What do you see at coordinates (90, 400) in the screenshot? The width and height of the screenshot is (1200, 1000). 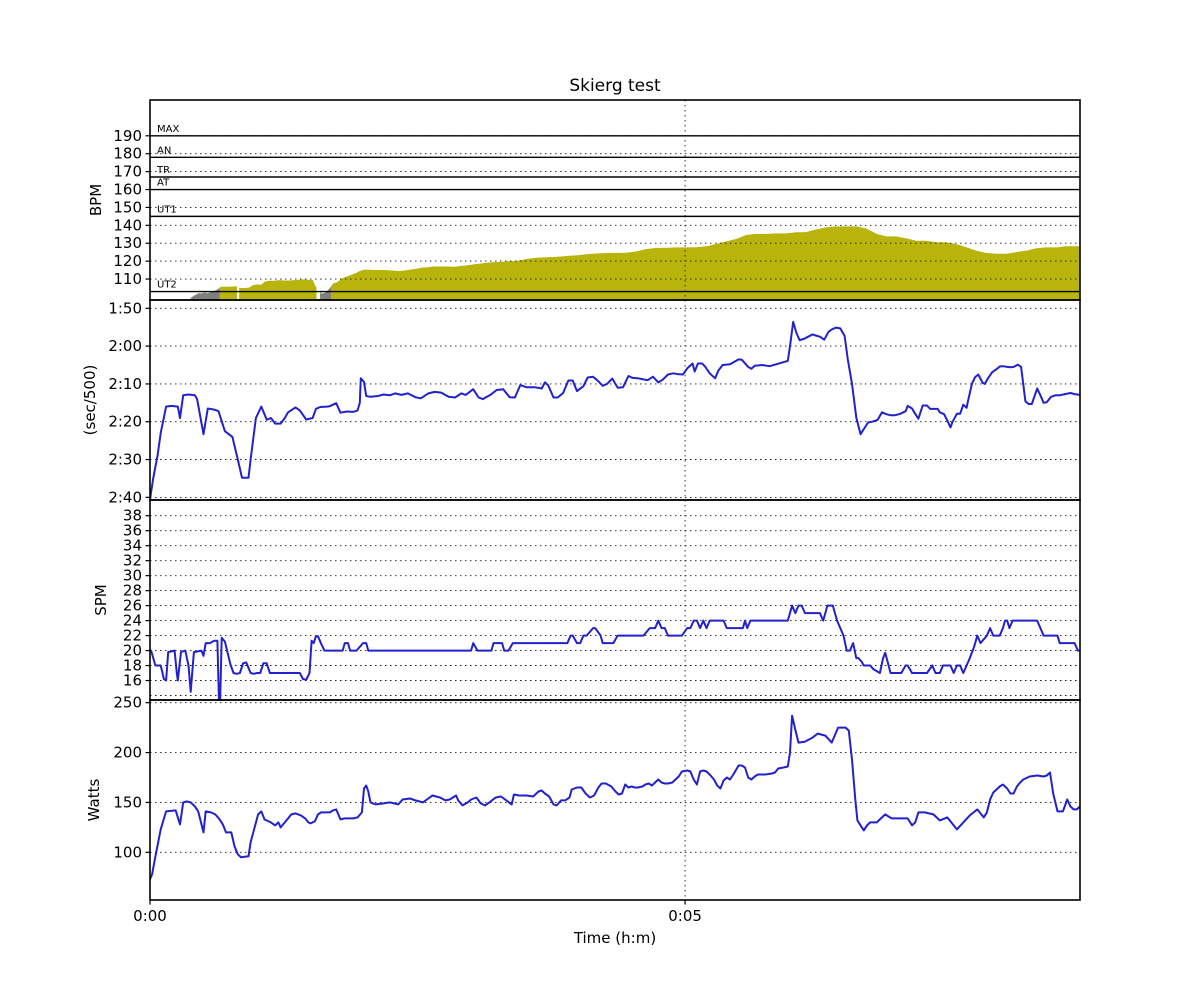 I see `pace-axis-label: (sec/500)` at bounding box center [90, 400].